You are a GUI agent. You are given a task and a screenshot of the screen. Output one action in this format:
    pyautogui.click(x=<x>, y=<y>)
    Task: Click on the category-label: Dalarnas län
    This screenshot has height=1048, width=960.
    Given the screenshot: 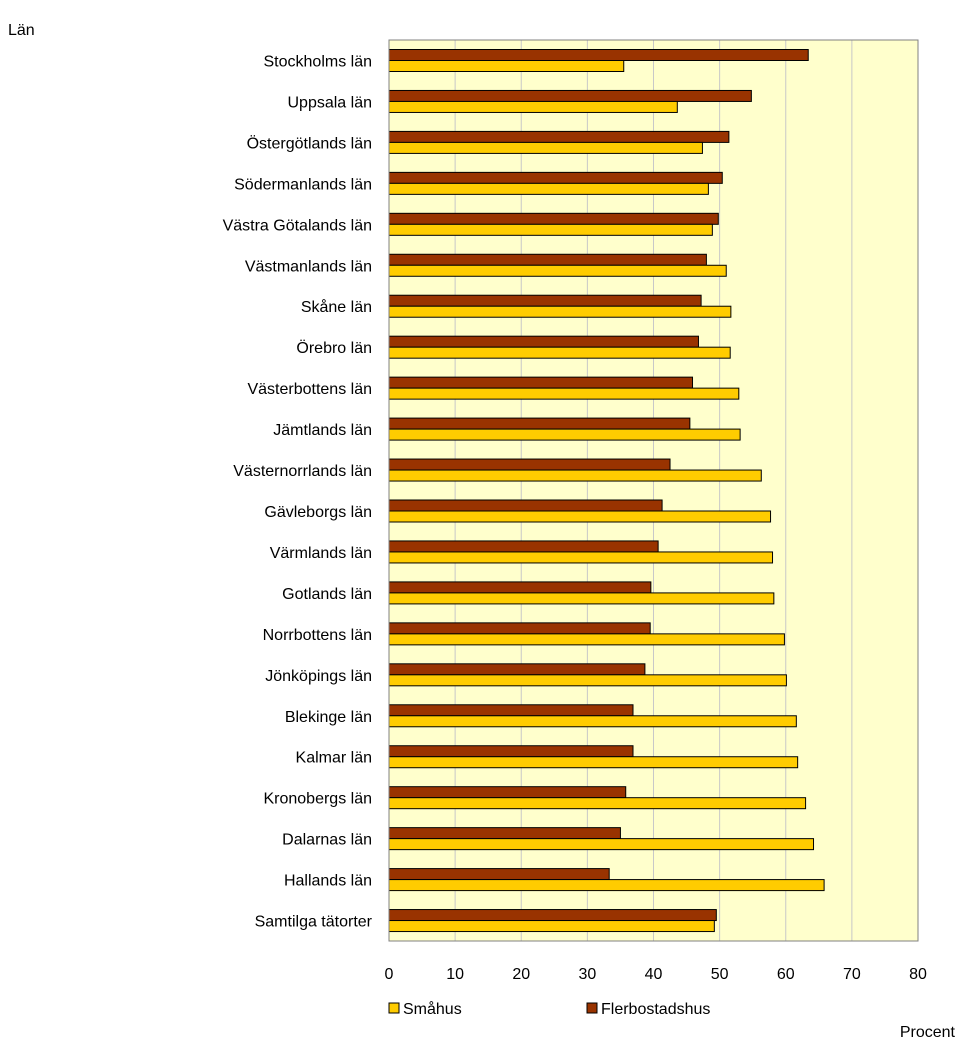 What is the action you would take?
    pyautogui.click(x=327, y=840)
    